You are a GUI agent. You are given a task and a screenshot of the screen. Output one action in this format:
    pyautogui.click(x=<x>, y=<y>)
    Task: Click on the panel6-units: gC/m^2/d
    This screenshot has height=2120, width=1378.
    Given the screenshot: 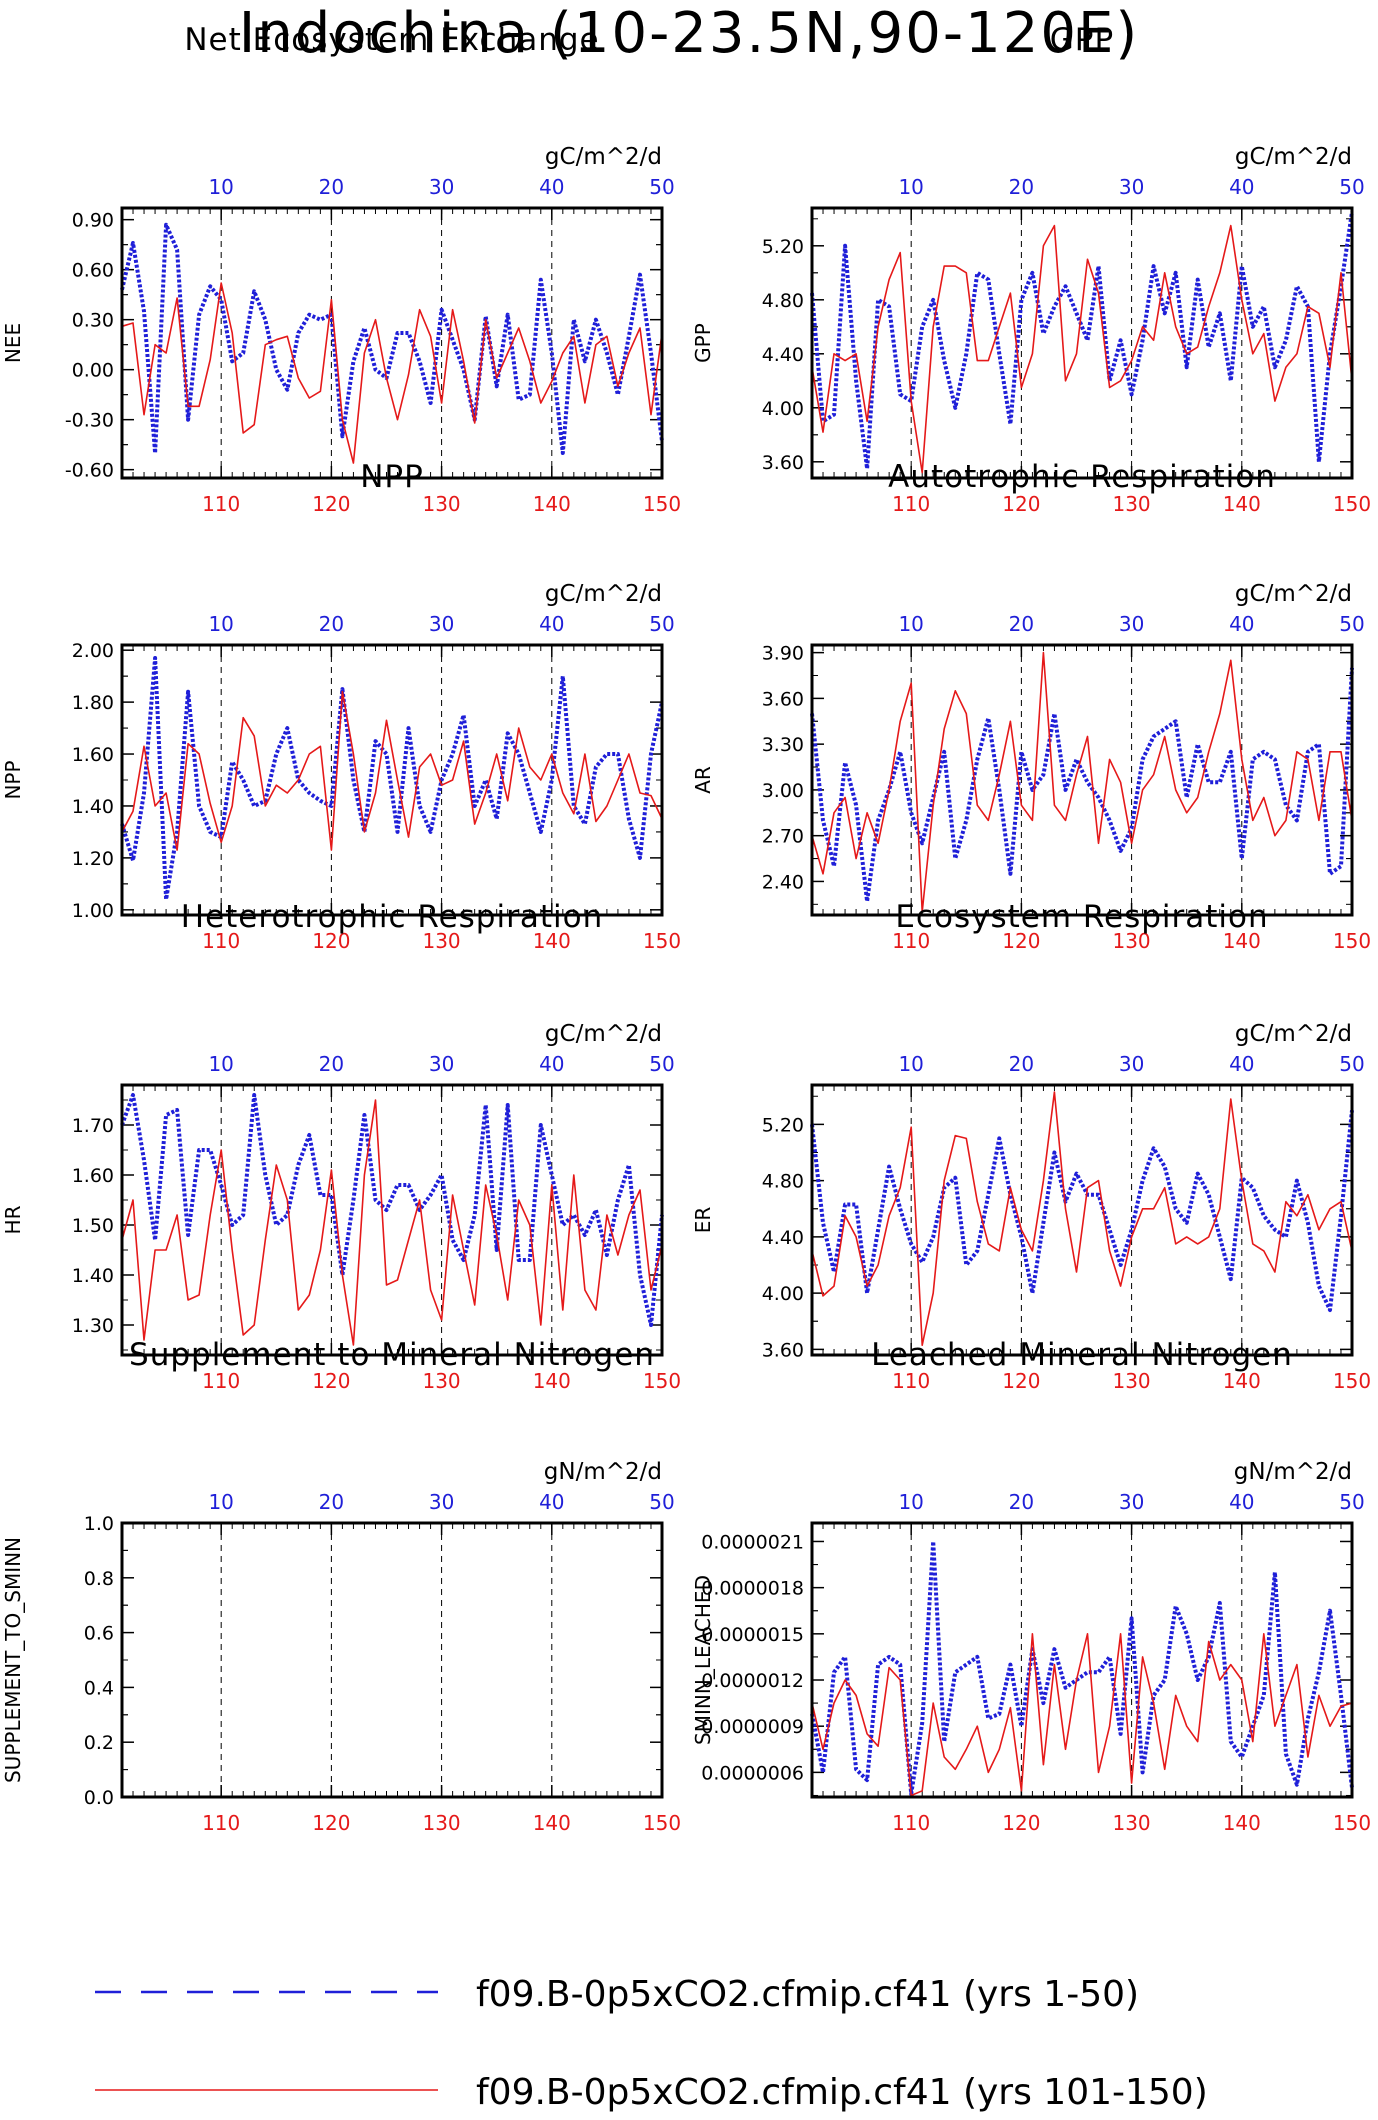 What is the action you would take?
    pyautogui.click(x=1293, y=1034)
    